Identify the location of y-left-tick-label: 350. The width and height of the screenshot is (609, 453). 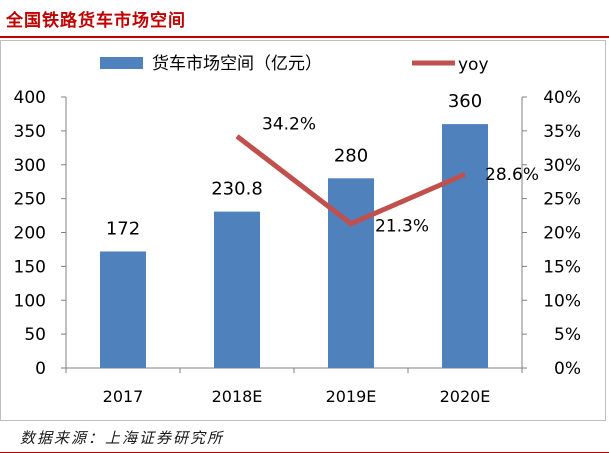
(30, 132).